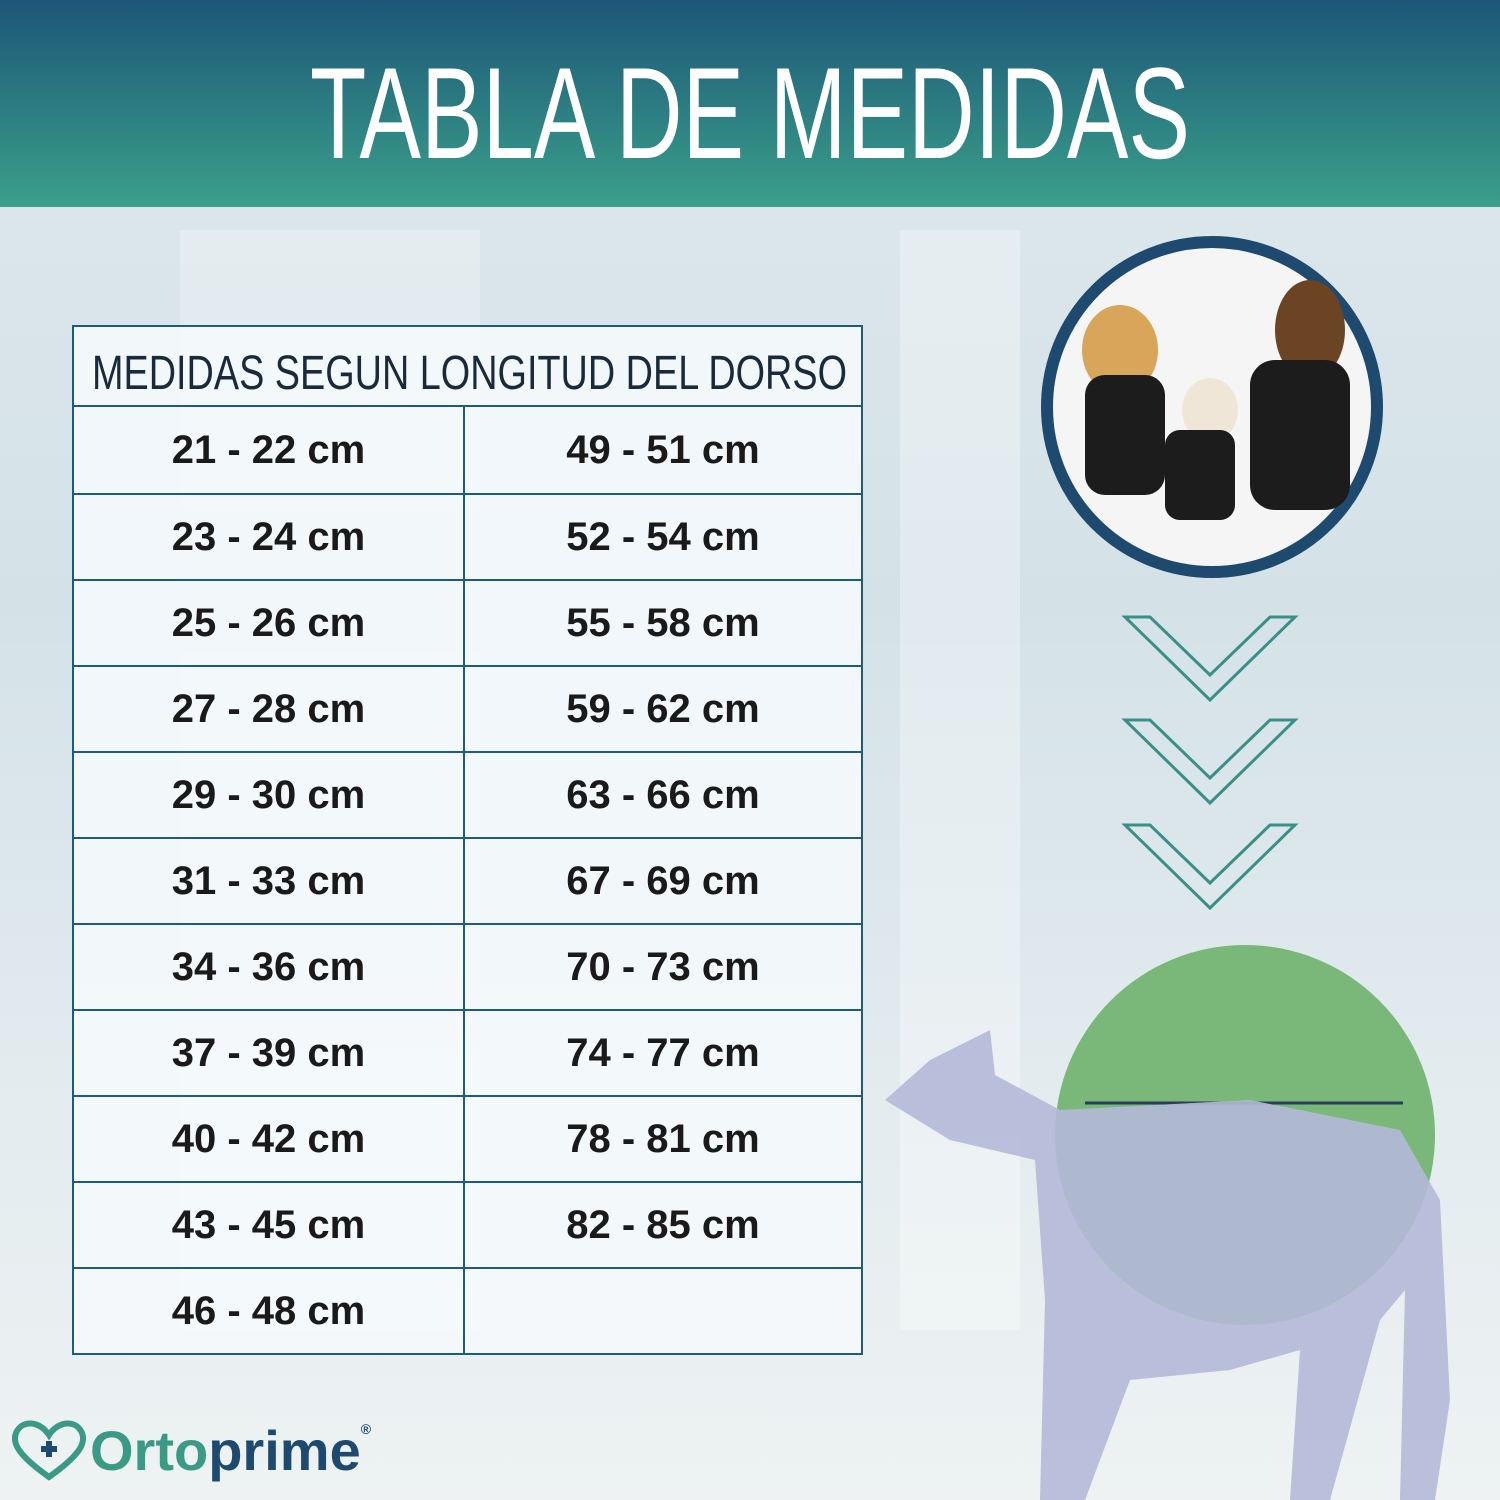  Describe the element at coordinates (663, 1224) in the screenshot. I see `table-cell: 82 - 85 cm` at that location.